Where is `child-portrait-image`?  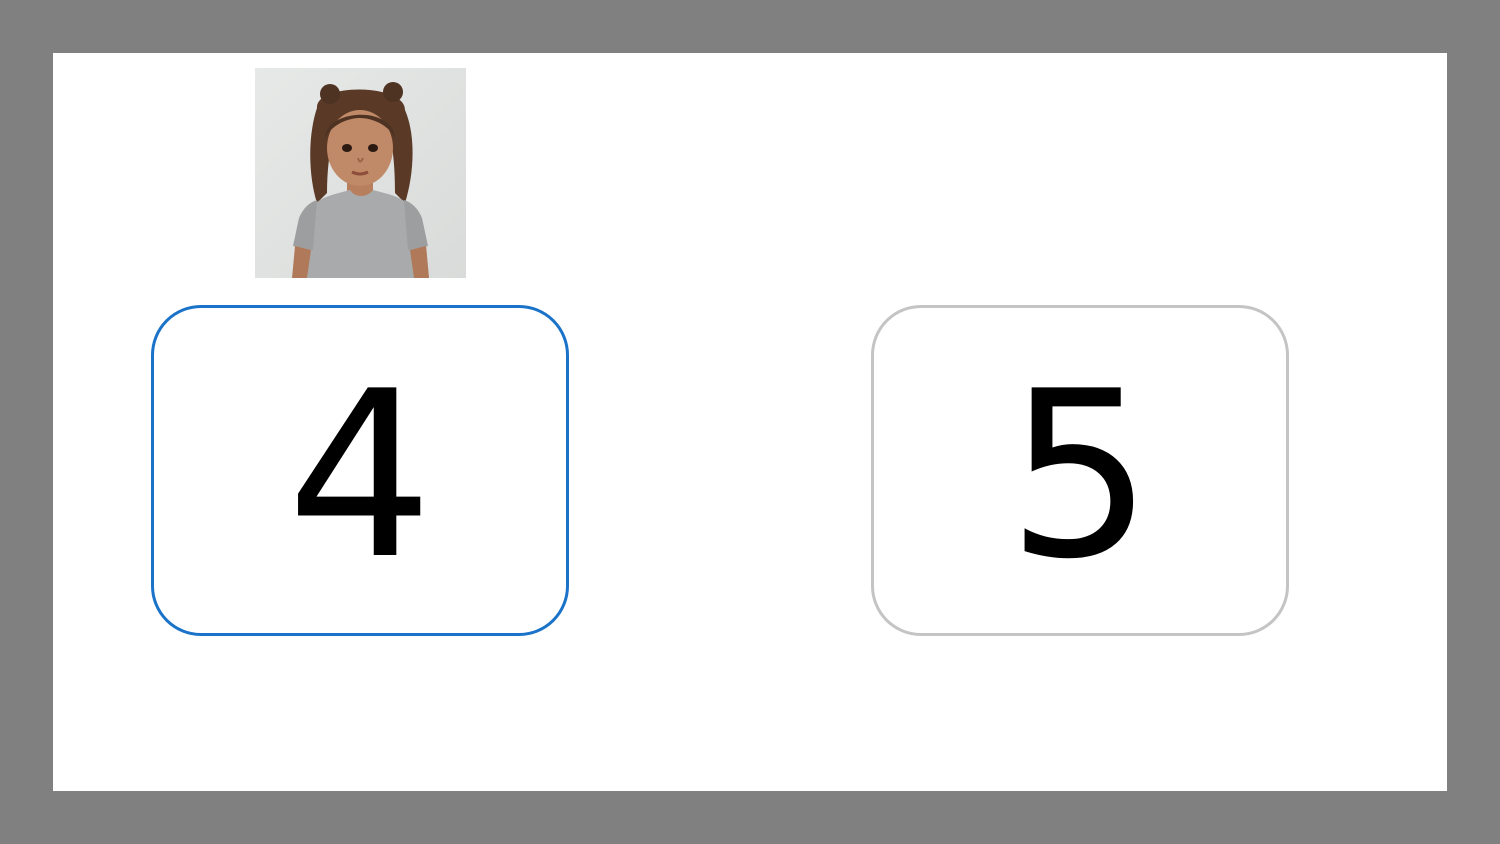
child-portrait-image is located at coordinates (360, 173).